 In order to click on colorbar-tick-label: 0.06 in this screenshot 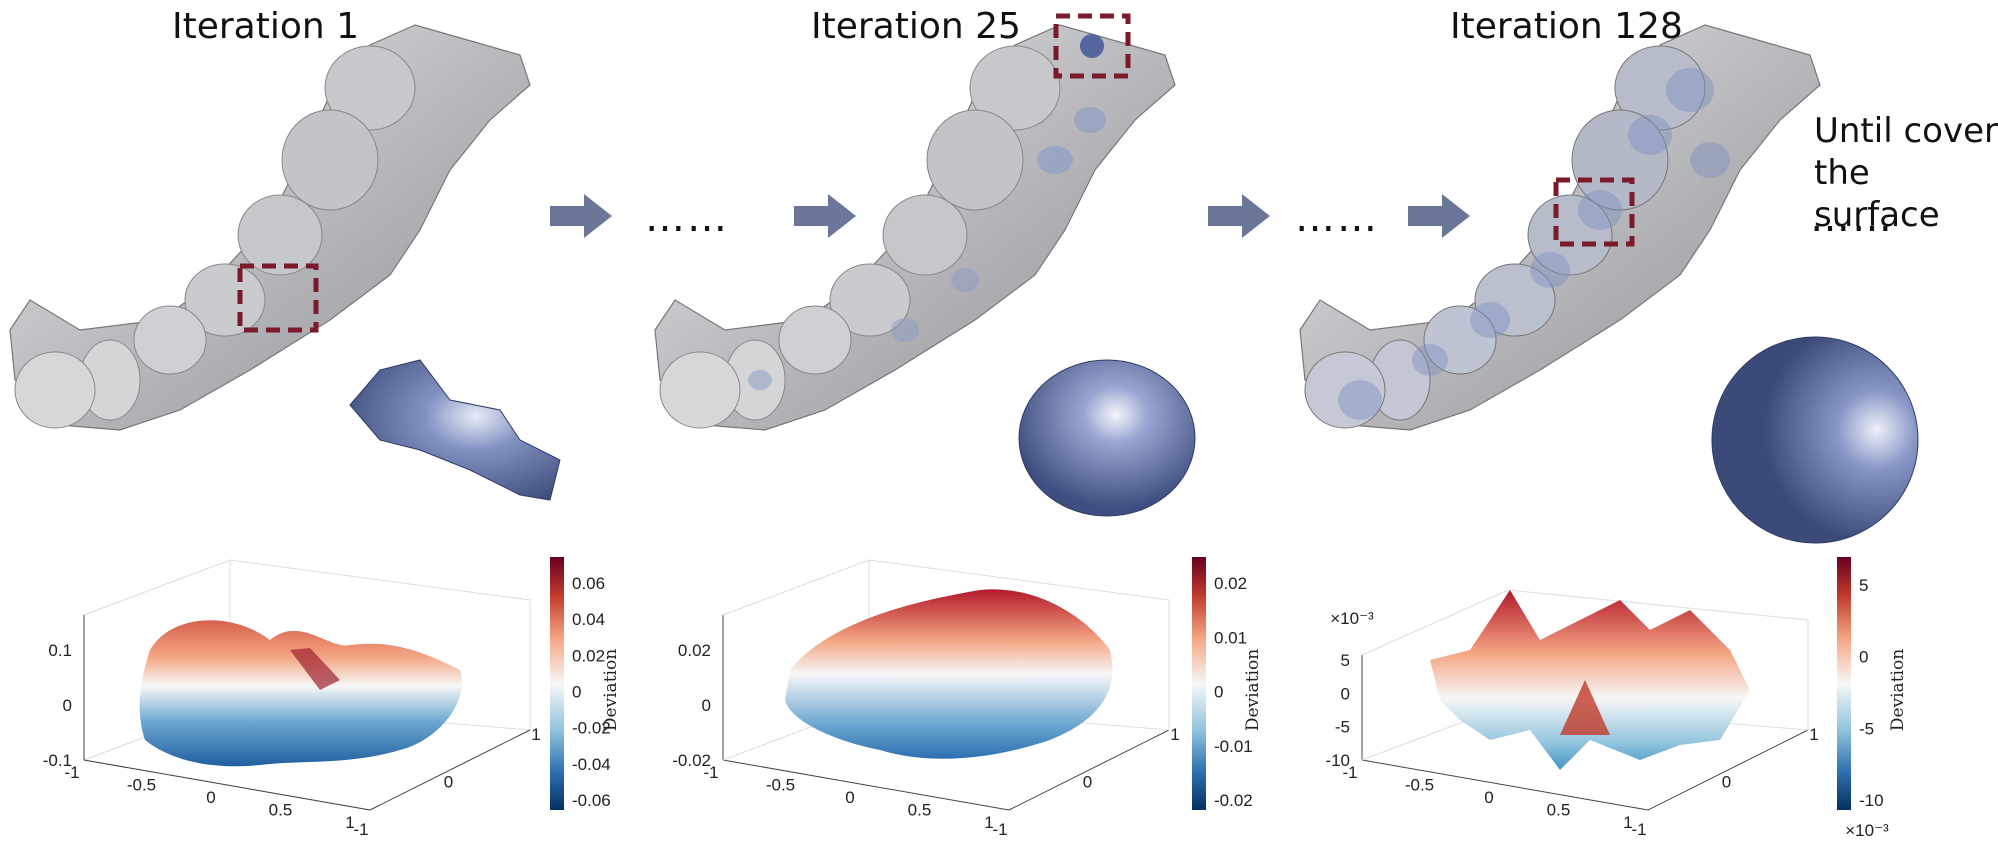, I will do `click(588, 583)`.